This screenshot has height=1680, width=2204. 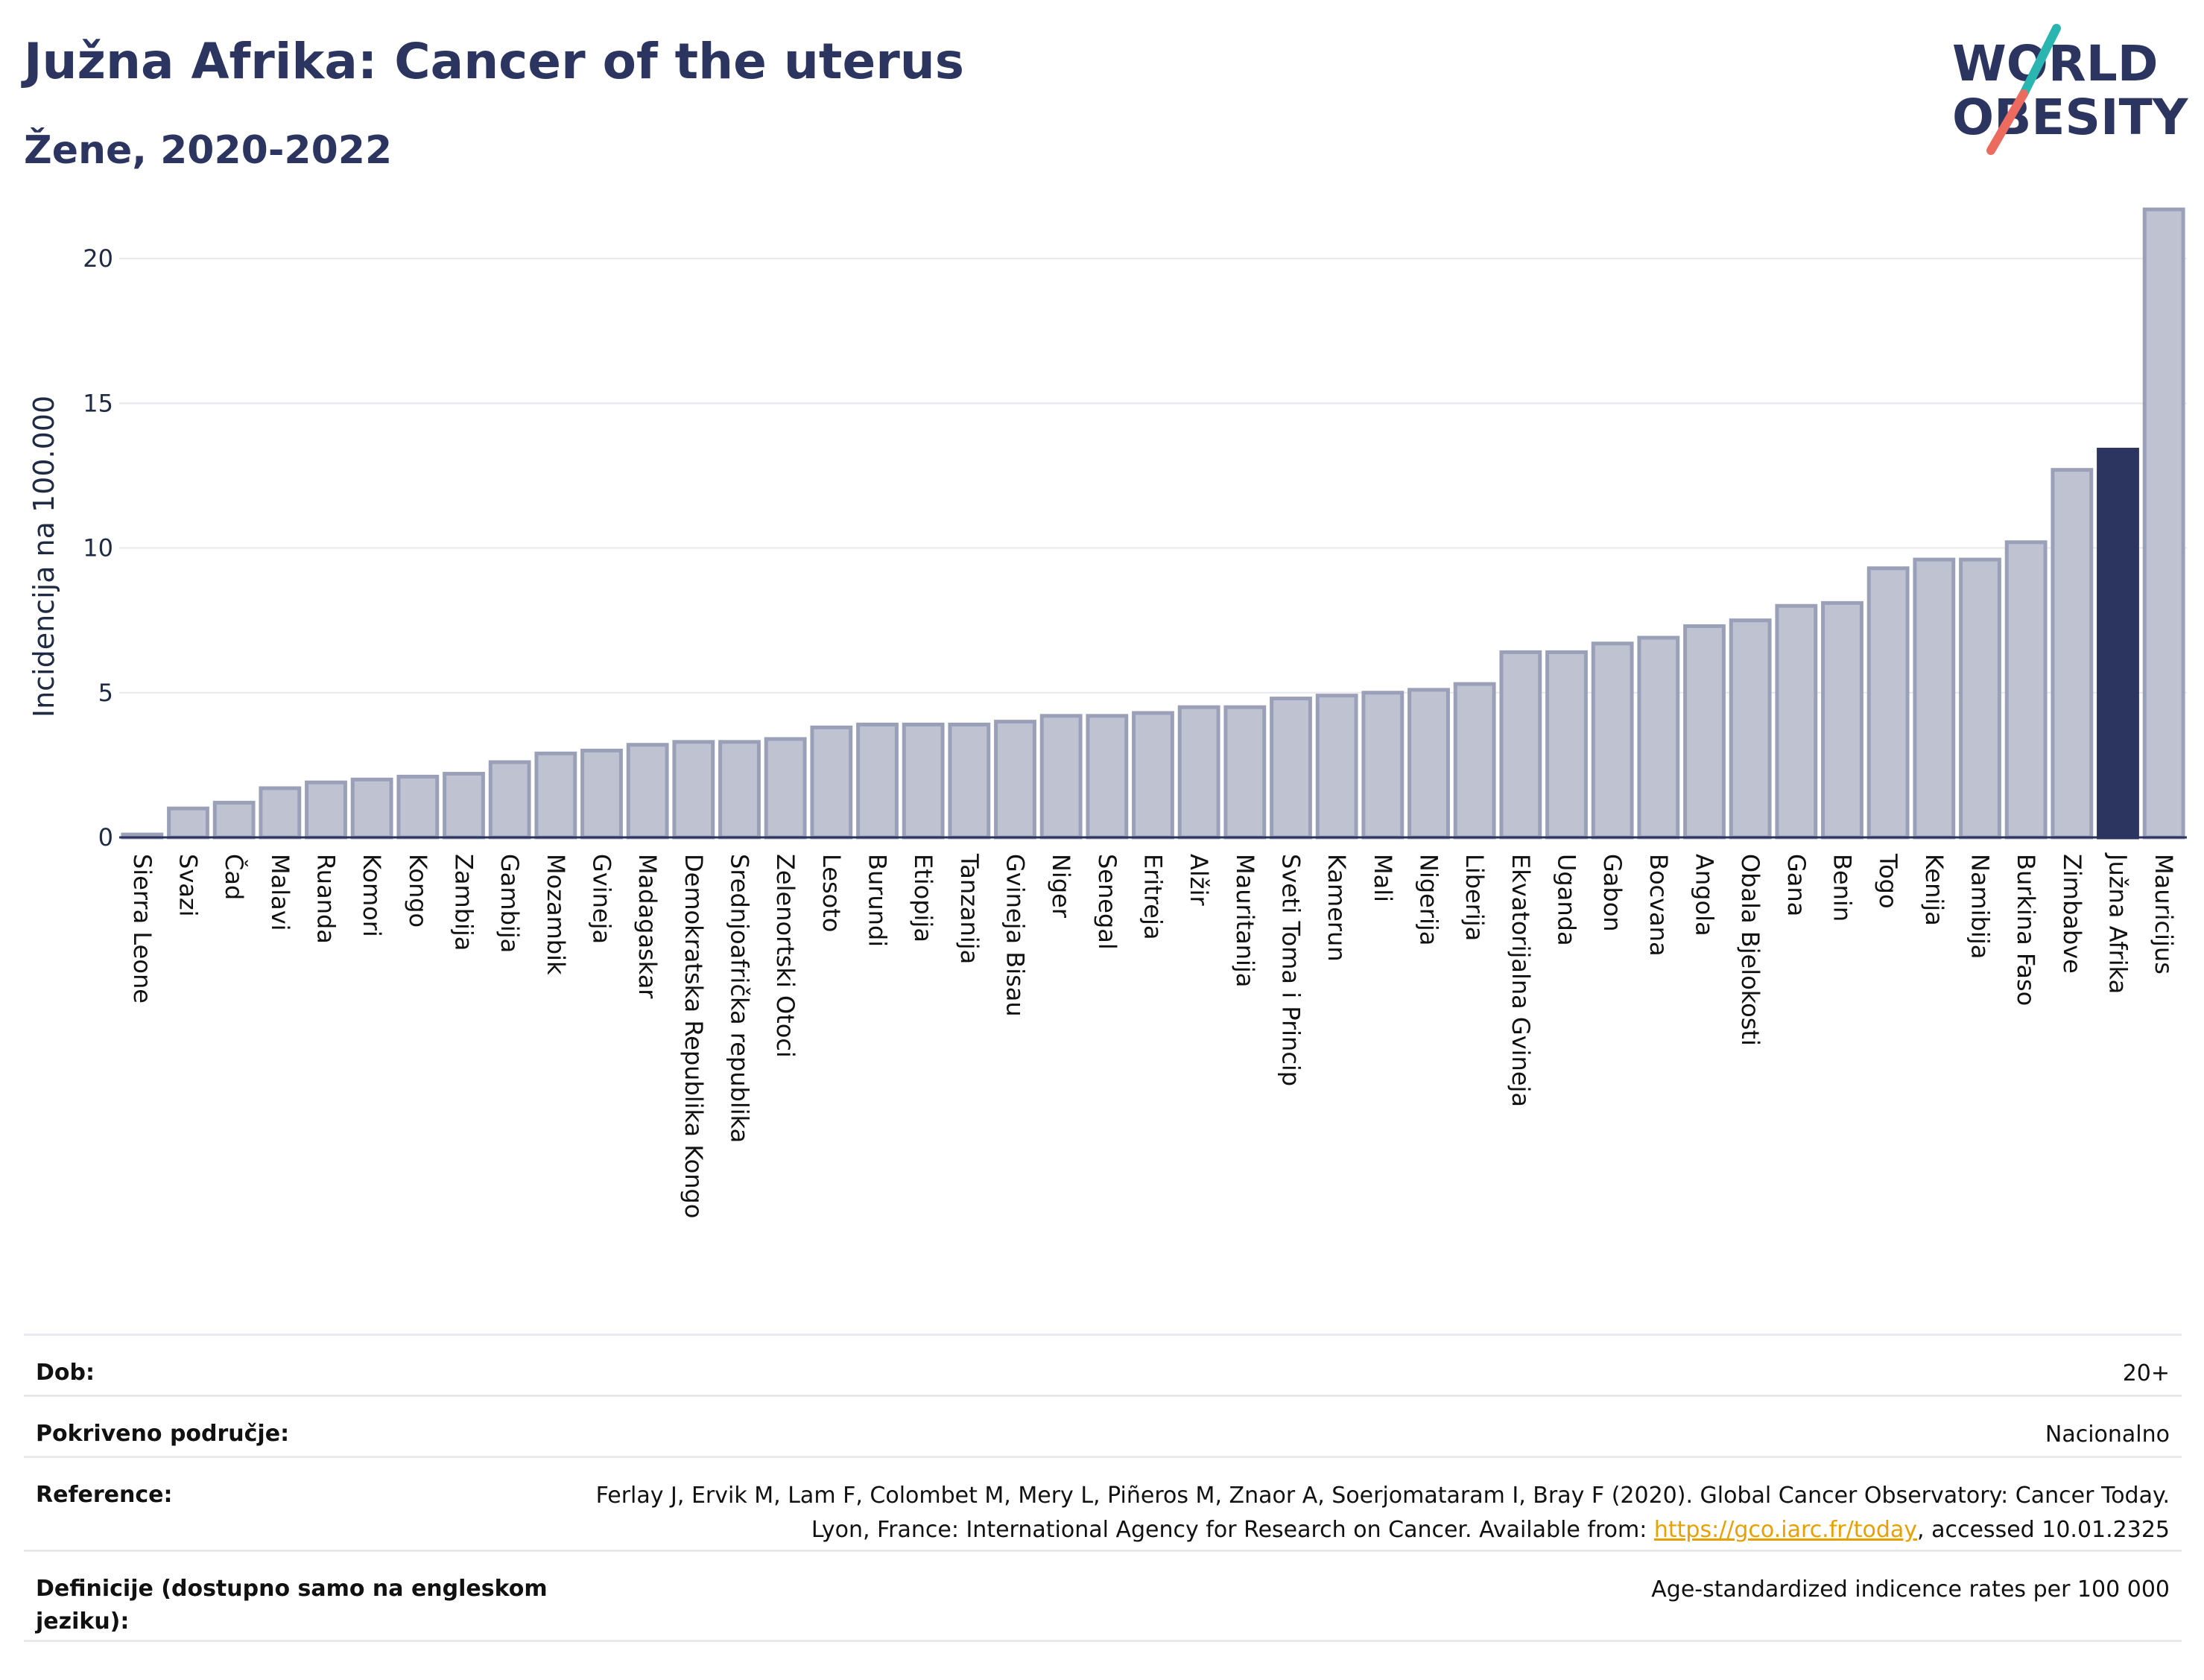 What do you see at coordinates (923, 898) in the screenshot?
I see `category-label: Etiopija` at bounding box center [923, 898].